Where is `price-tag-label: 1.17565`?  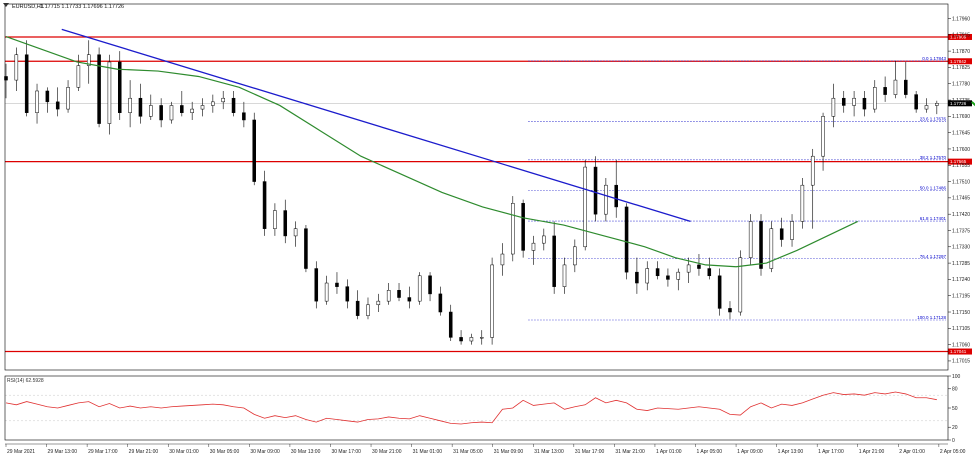 price-tag-label: 1.17565 is located at coordinates (958, 161).